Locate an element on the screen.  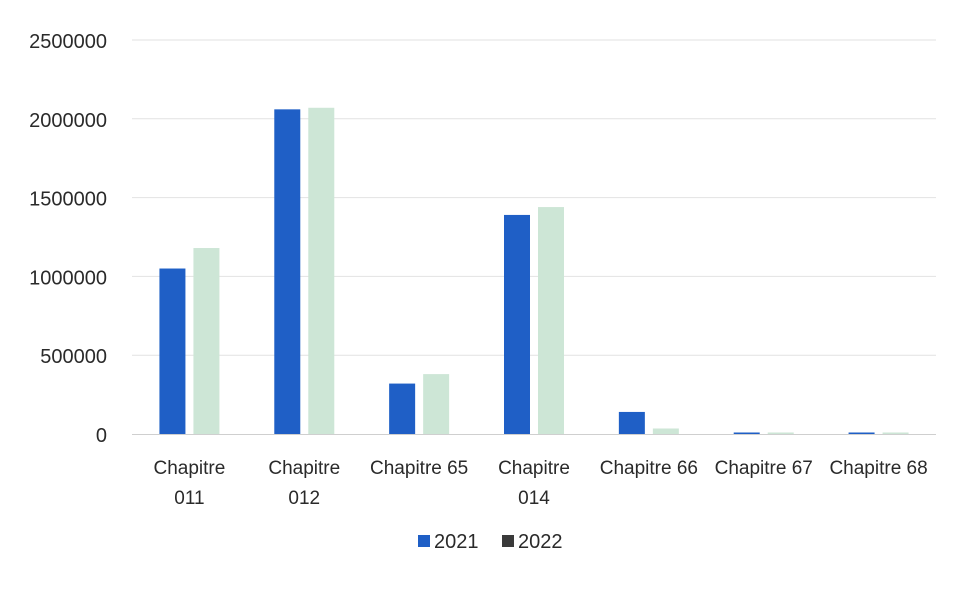
legend-label: 2021 is located at coordinates (456, 542).